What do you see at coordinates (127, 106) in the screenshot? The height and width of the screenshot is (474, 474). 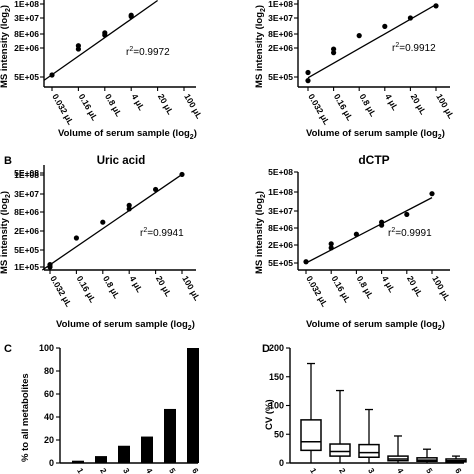 I see `x-ticks-a-left: 0.032 μL 0.16 μL 0.8 μL 4 μL 20 μL 100 μL` at bounding box center [127, 106].